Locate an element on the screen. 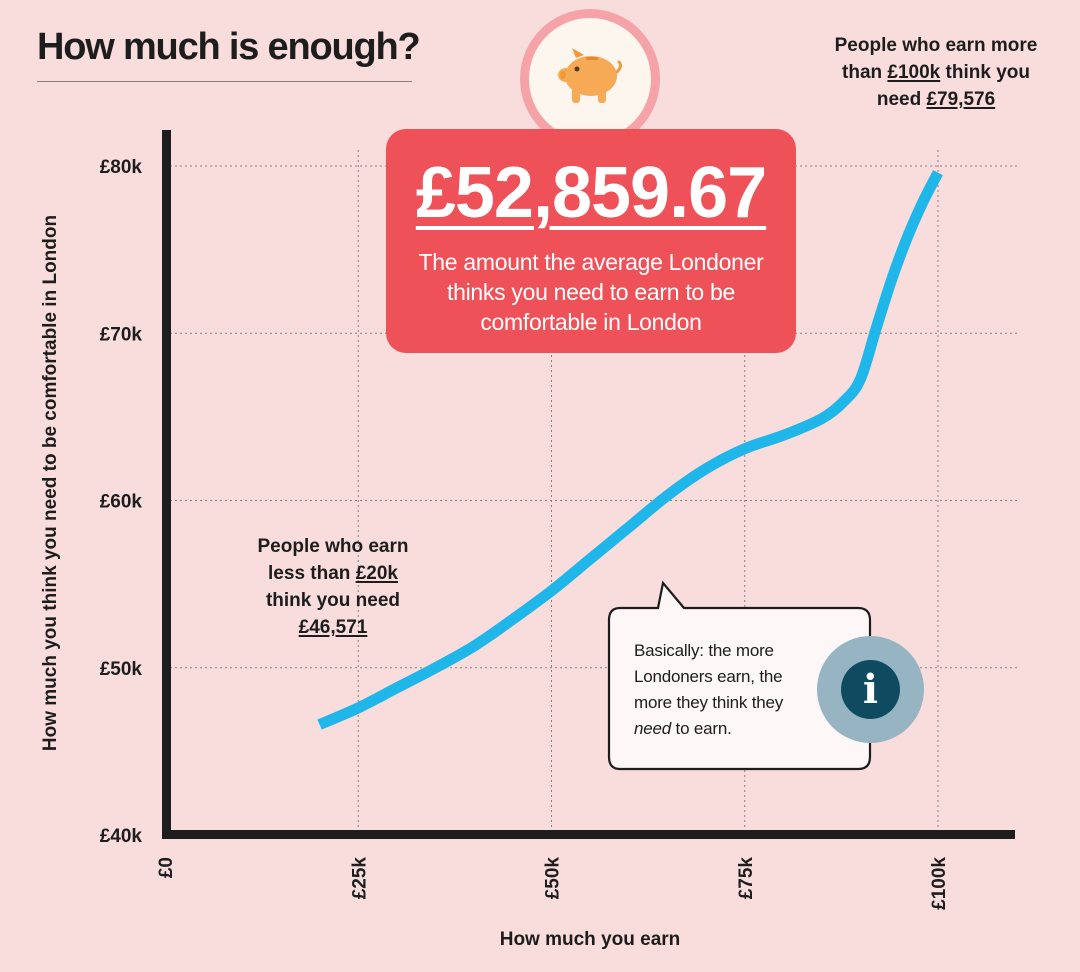 This screenshot has width=1080, height=972. info-icon: i is located at coordinates (870, 689).